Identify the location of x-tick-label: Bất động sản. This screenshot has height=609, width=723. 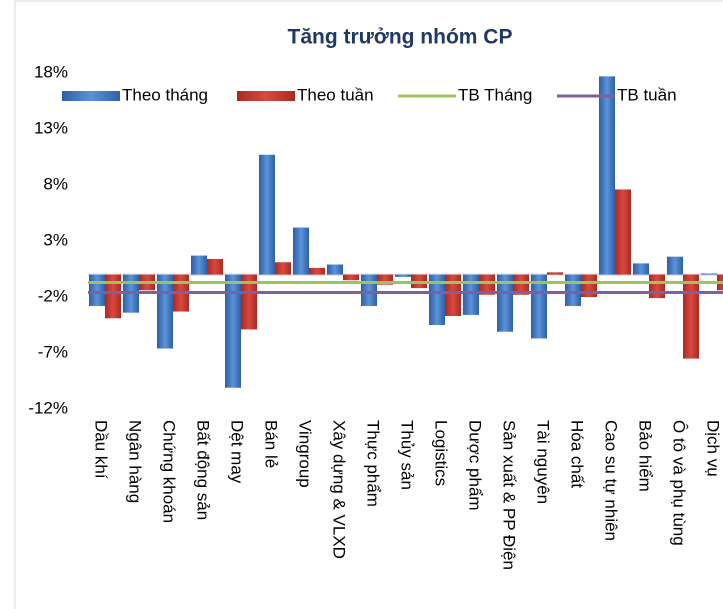
(203, 470).